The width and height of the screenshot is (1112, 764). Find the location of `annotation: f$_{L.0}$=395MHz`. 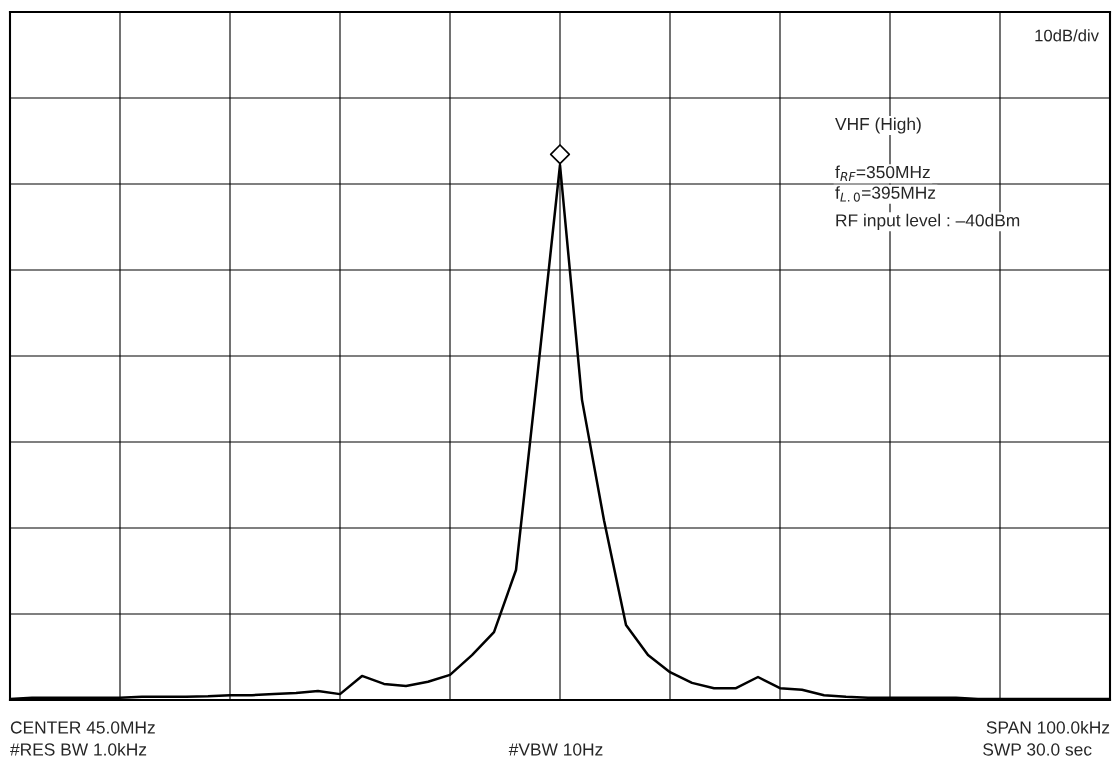

annotation: f$_{L.0}$=395MHz is located at coordinates (885, 194).